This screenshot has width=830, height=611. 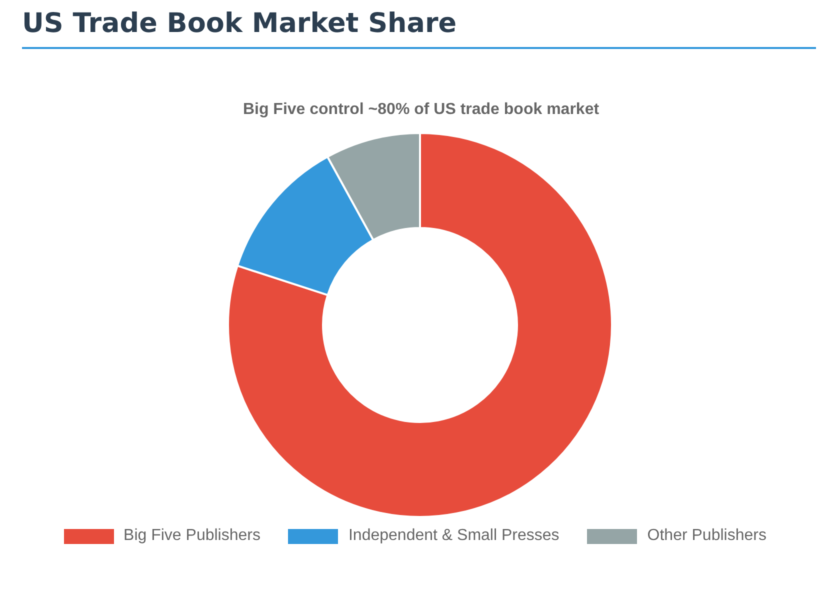 What do you see at coordinates (240, 23) in the screenshot?
I see `chart-title: US Trade Book Market Share` at bounding box center [240, 23].